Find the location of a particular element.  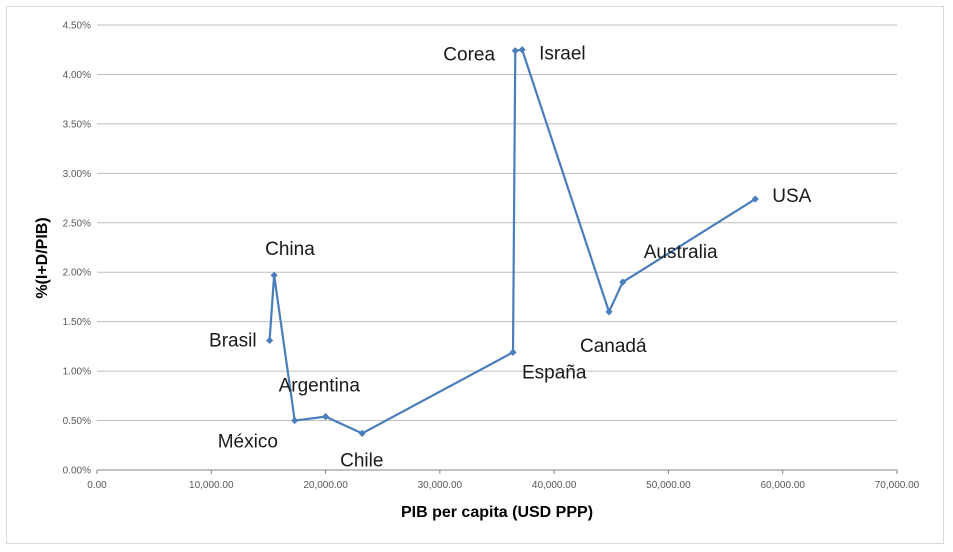

data-point-españa is located at coordinates (513, 352).